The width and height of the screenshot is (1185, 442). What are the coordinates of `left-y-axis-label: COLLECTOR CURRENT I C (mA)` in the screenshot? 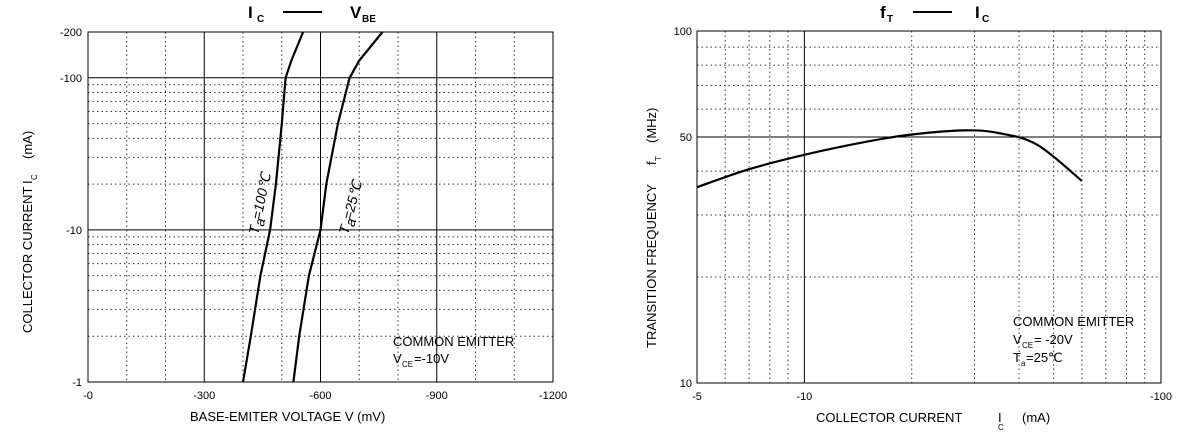 It's located at (29, 232).